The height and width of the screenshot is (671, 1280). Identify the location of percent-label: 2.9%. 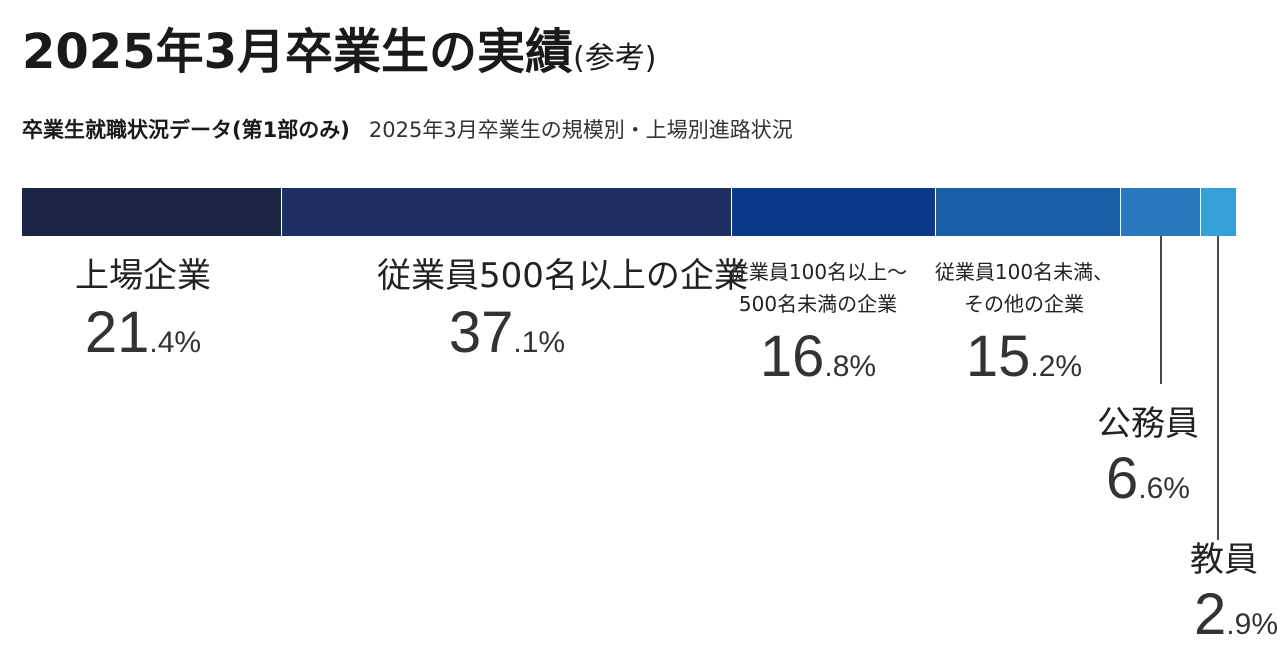
(1148, 615).